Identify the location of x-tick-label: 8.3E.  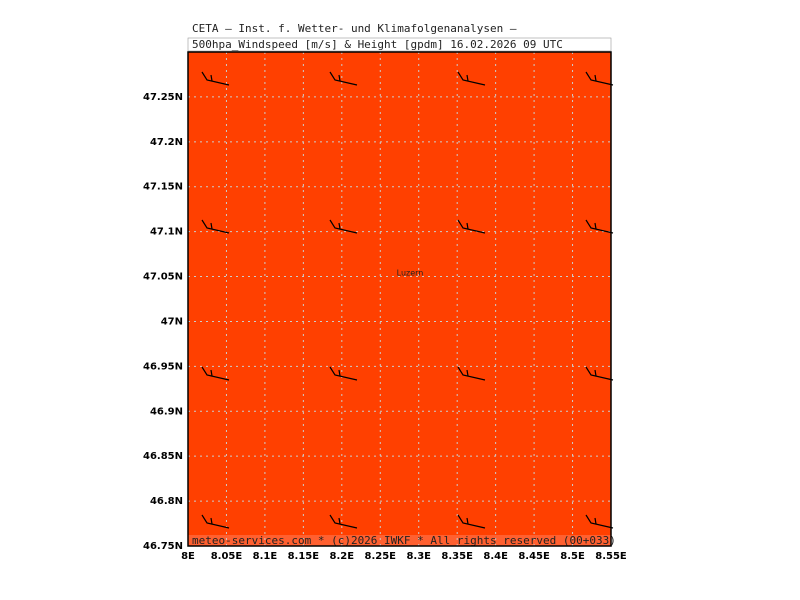
(418, 556).